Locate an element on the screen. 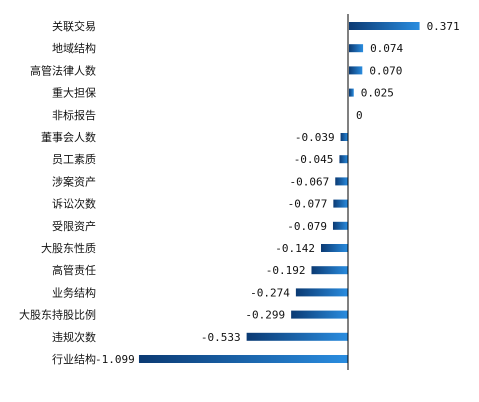  value-label: -0.299 is located at coordinates (265, 315).